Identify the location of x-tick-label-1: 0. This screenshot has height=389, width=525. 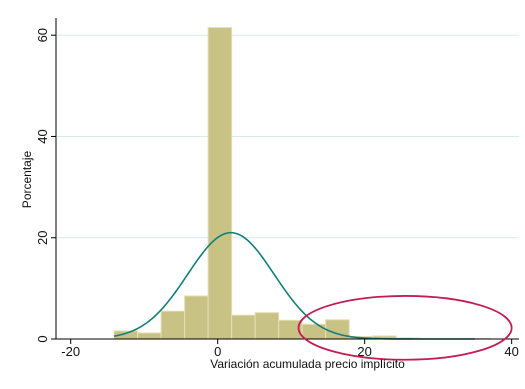
(217, 351).